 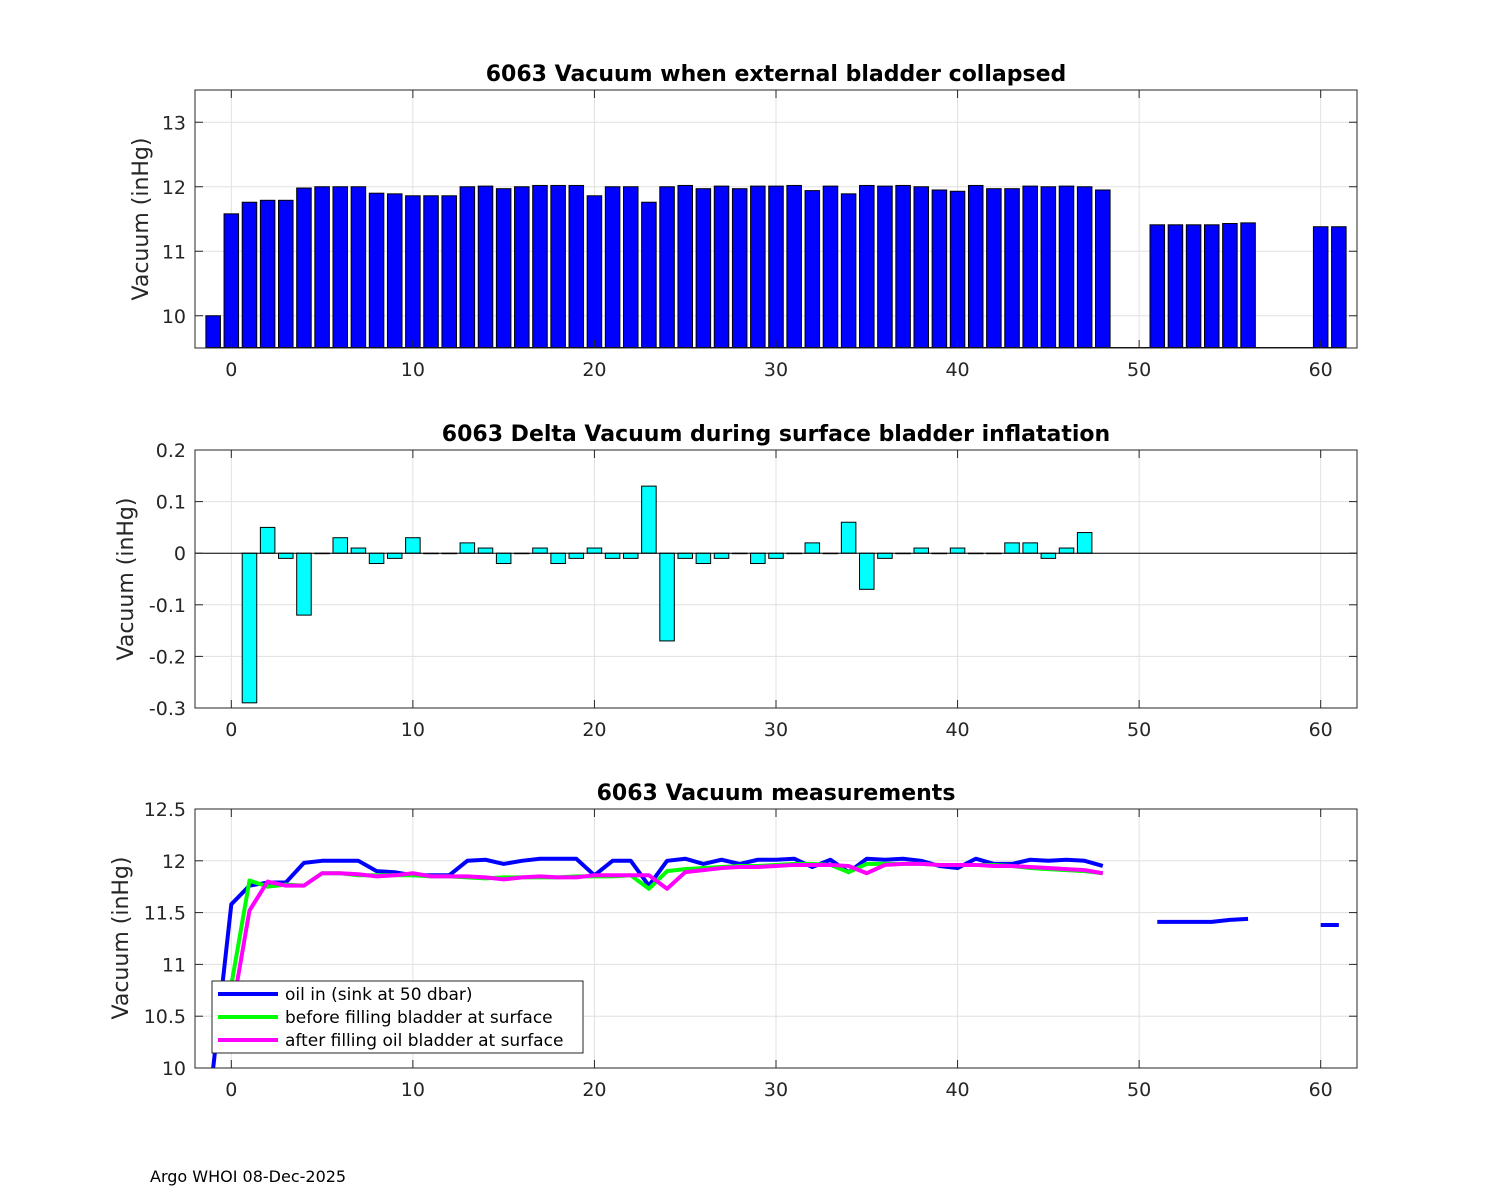 I want to click on y-tick-label: 11.5, so click(x=165, y=914).